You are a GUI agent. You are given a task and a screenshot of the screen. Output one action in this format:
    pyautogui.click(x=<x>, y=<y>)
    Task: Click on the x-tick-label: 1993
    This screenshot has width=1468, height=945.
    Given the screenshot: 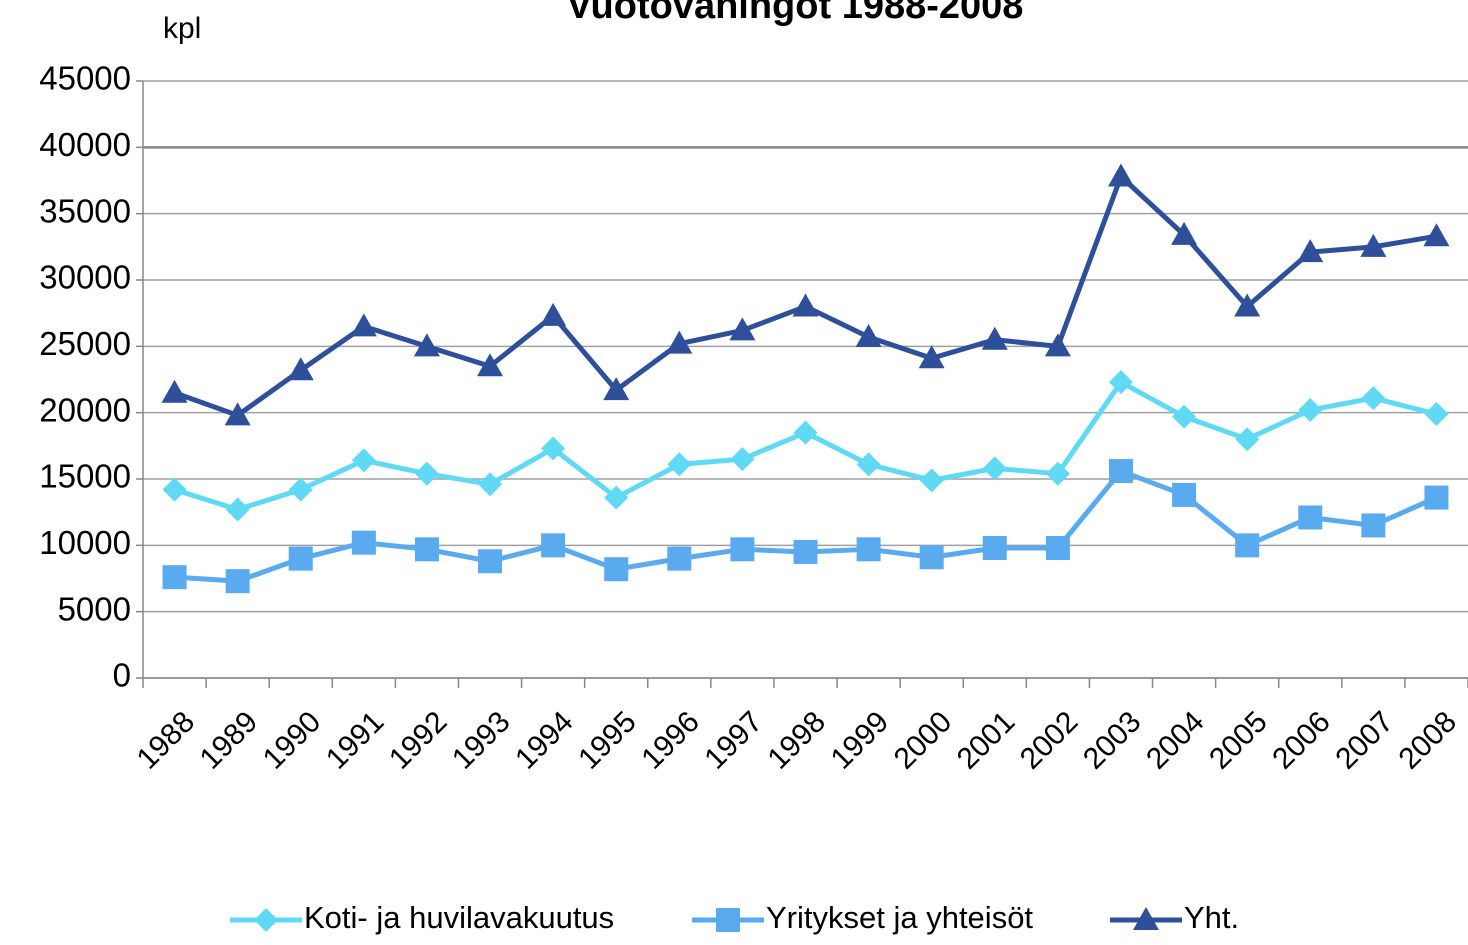 What is the action you would take?
    pyautogui.click(x=481, y=740)
    